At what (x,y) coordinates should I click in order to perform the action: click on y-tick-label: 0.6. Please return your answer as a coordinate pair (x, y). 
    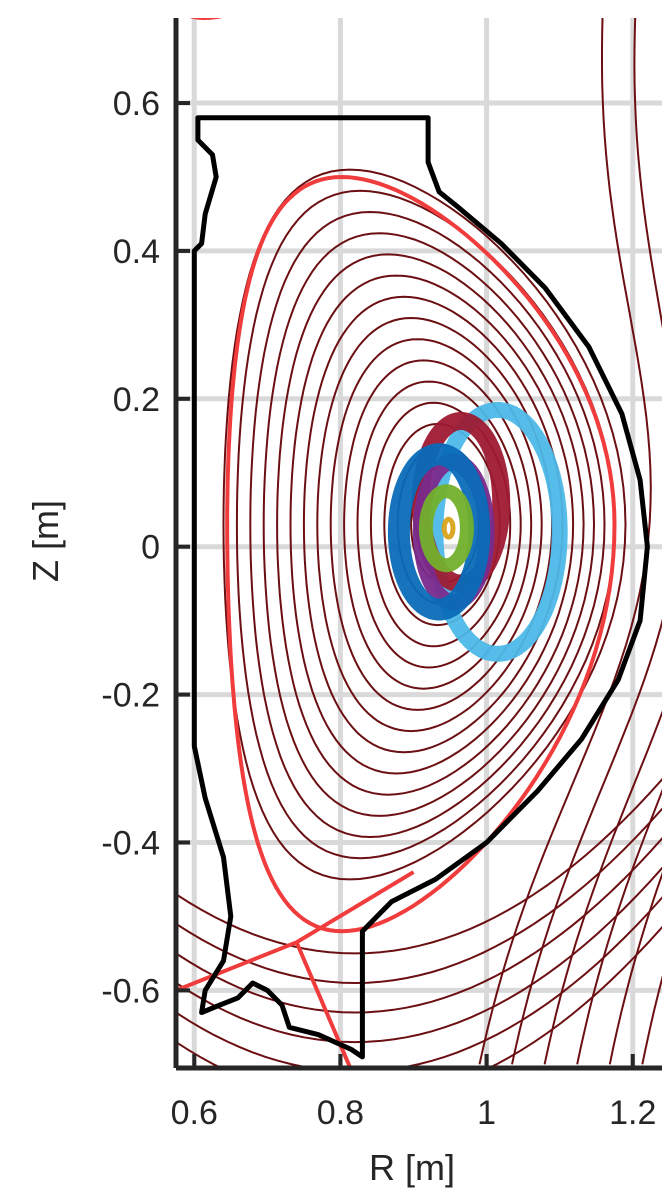
    Looking at the image, I should click on (136, 104).